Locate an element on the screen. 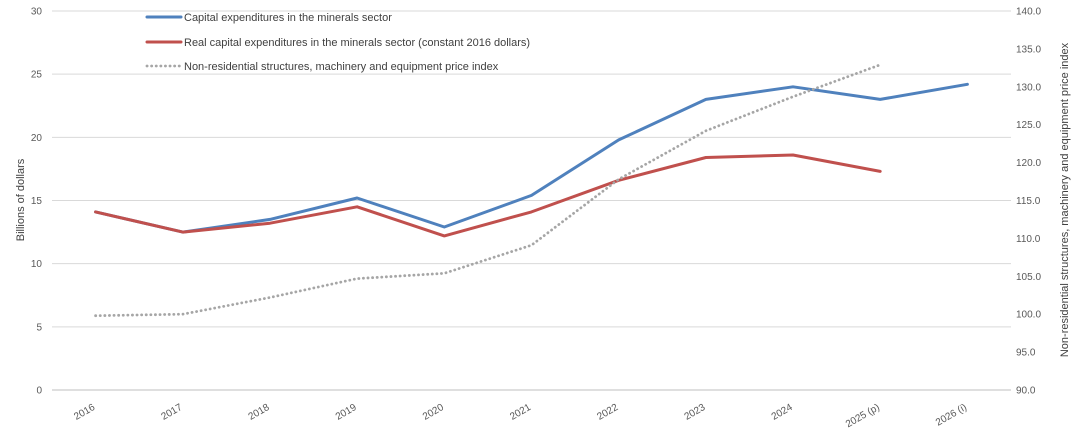 This screenshot has height=432, width=1081. y-tick-label: 10 is located at coordinates (37, 264).